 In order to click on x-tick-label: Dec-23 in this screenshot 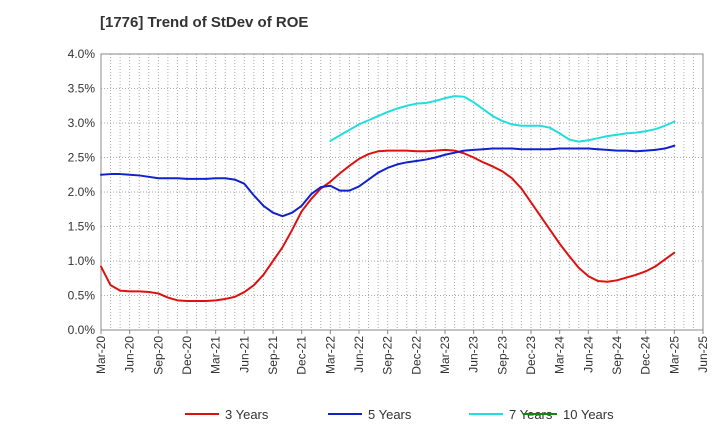, I will do `click(531, 355)`.